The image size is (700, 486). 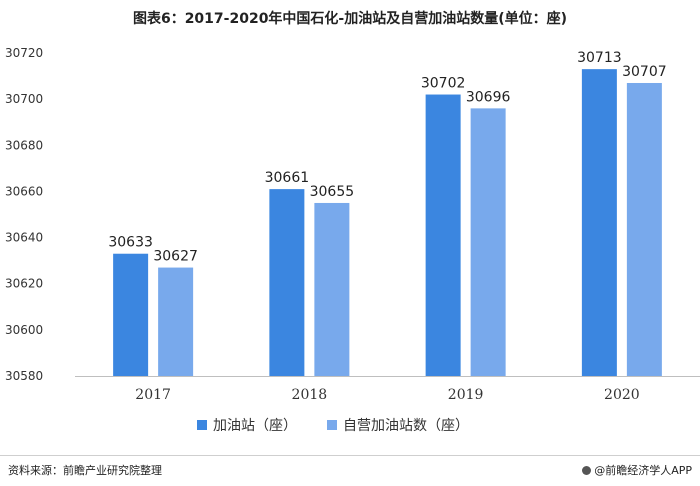 I want to click on data-label: 30713, so click(x=599, y=58).